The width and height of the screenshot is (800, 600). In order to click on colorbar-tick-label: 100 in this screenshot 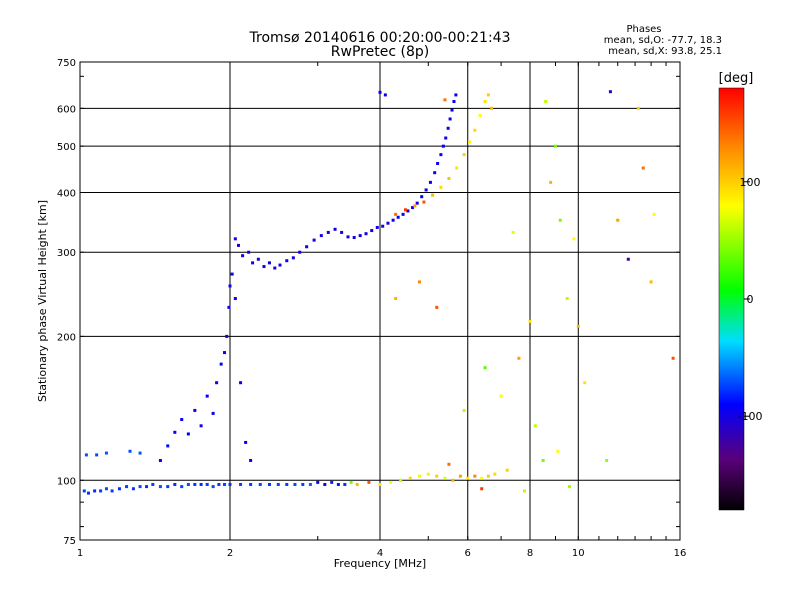, I will do `click(750, 182)`.